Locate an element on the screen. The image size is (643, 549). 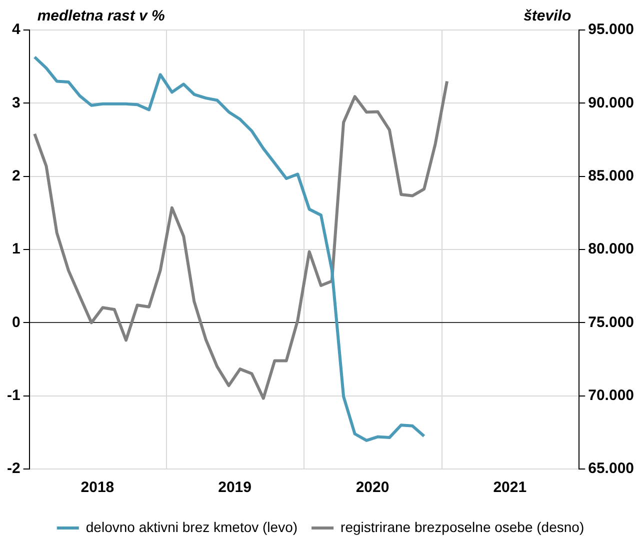
y-axis-title: medletna rast v % is located at coordinates (101, 16).